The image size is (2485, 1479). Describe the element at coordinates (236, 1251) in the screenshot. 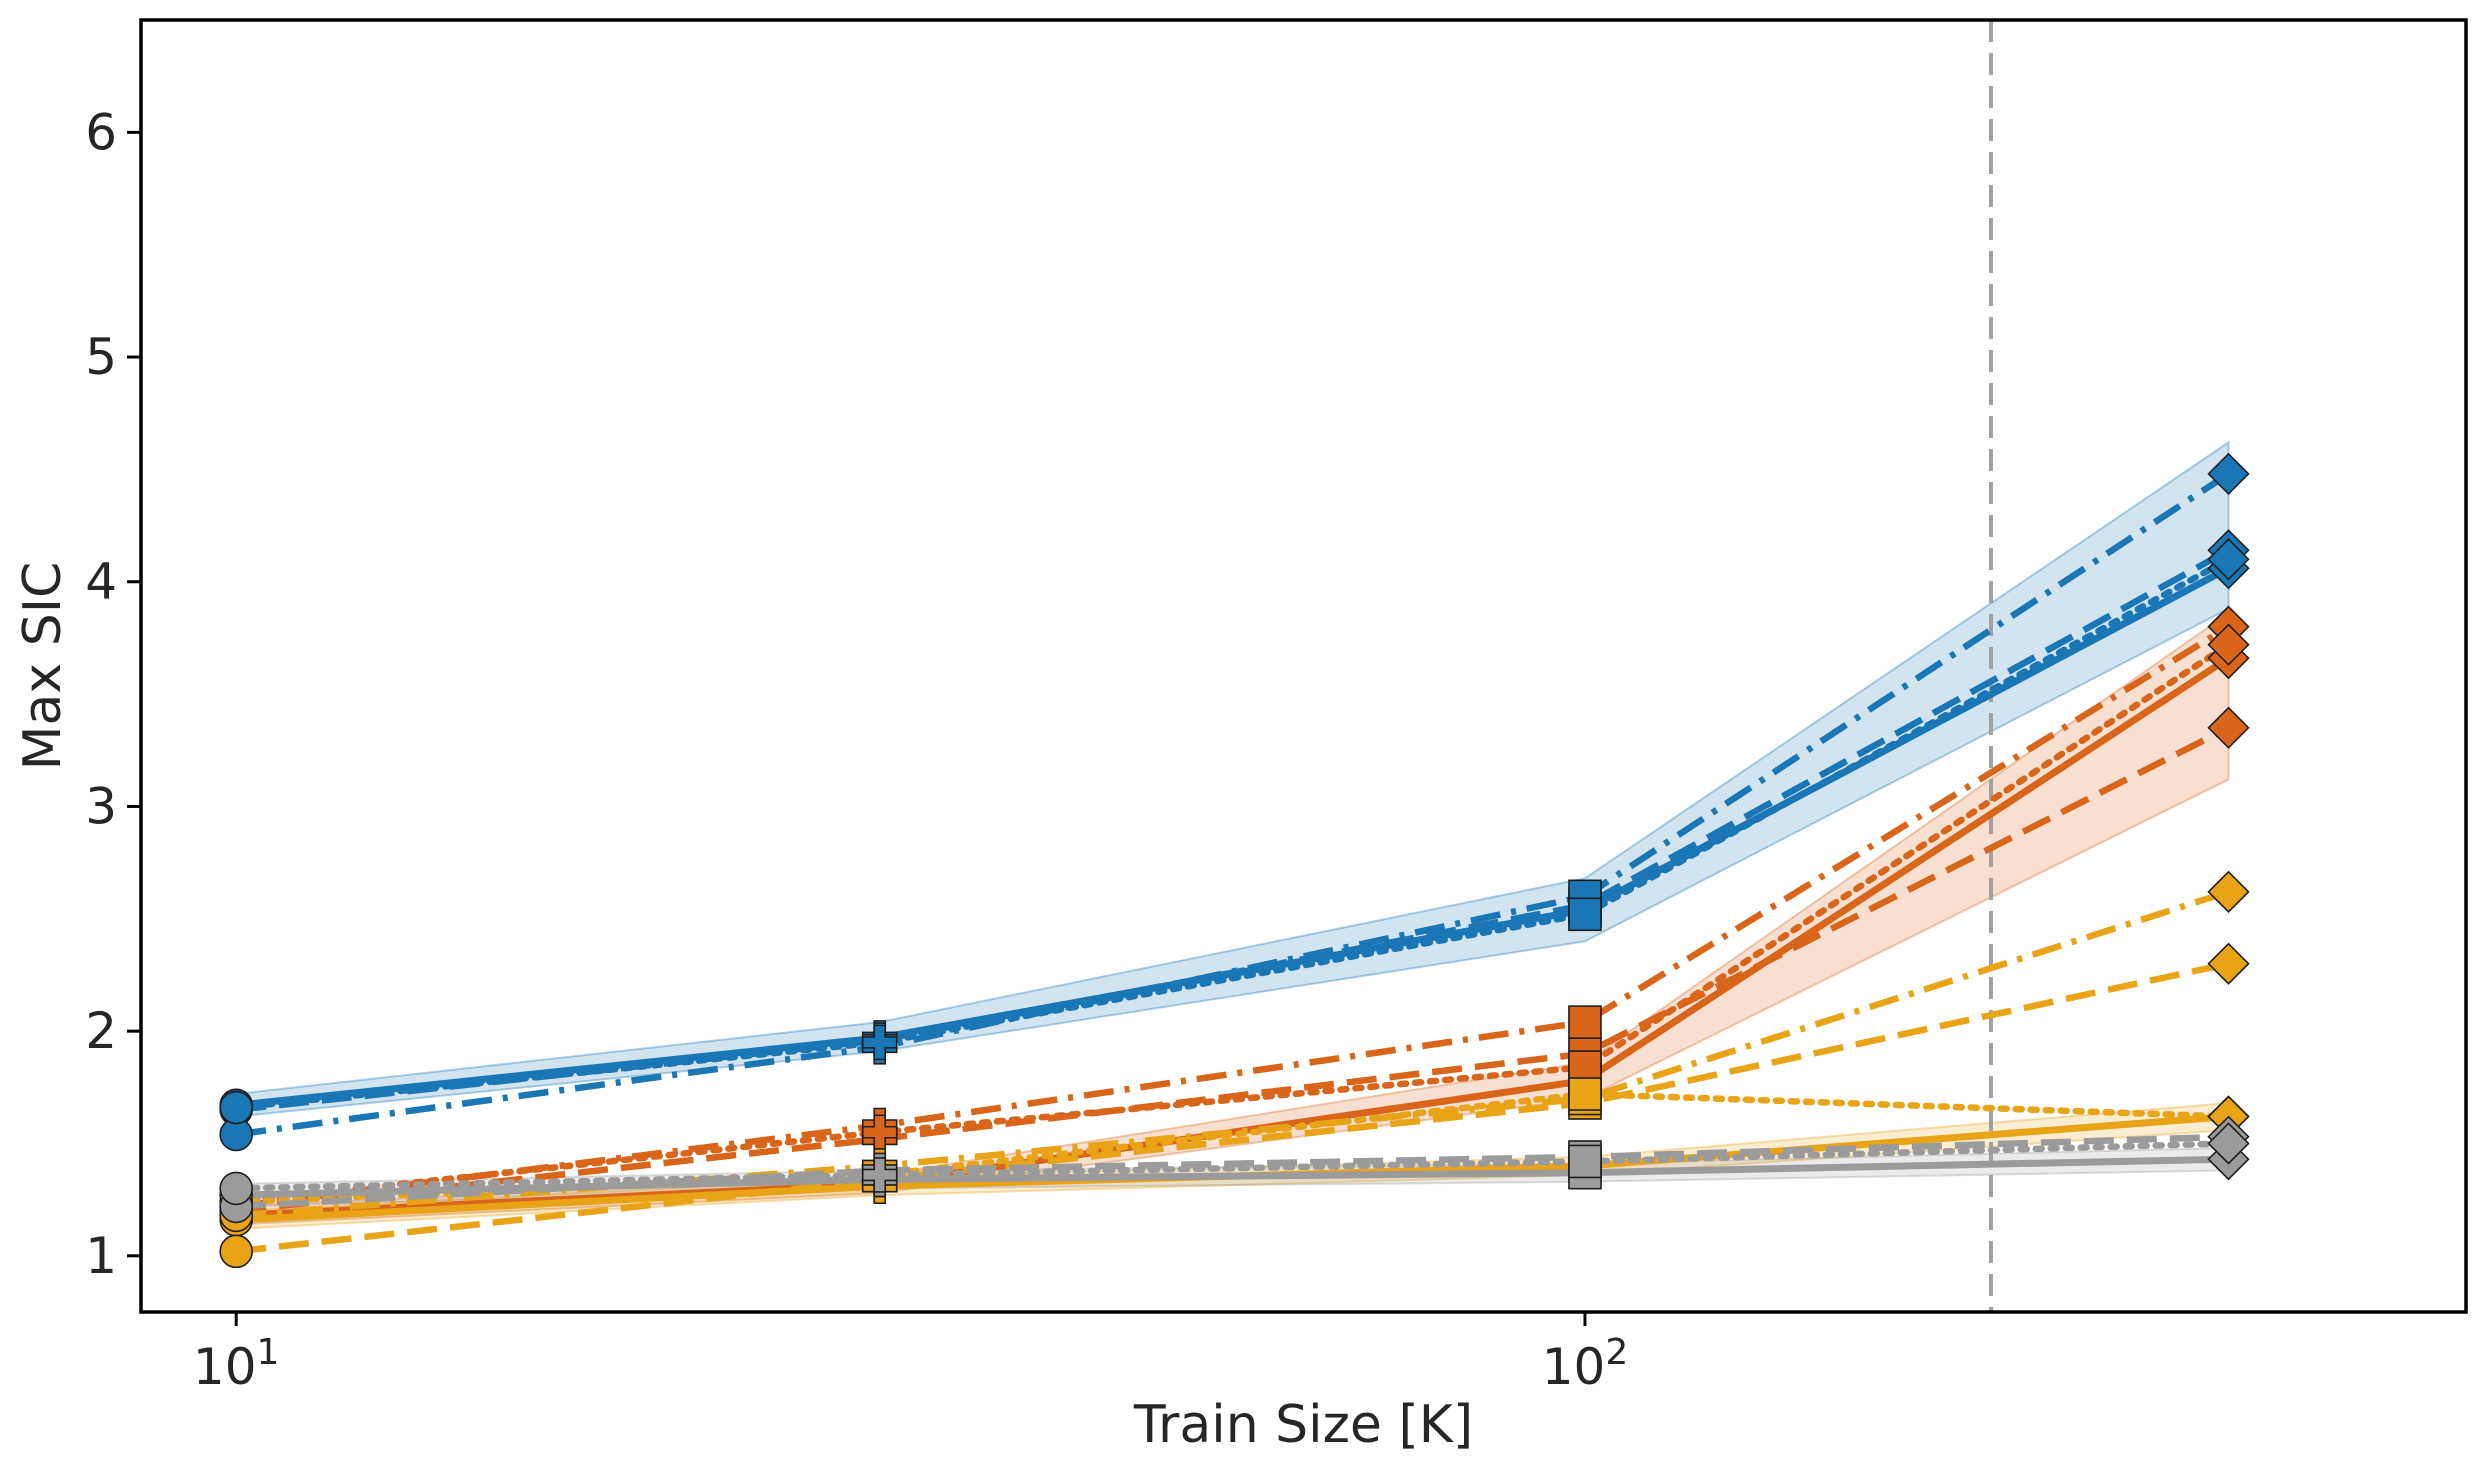

I see `marker-s10-p1` at that location.